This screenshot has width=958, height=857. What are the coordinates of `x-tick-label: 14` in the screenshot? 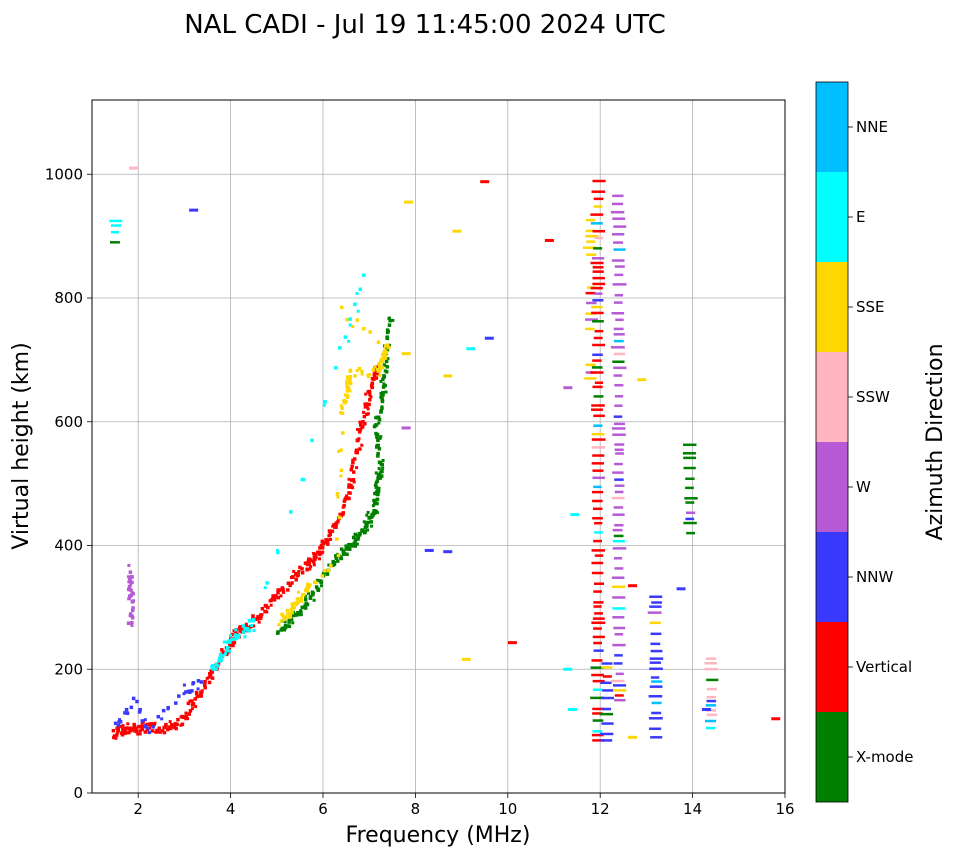 It's located at (692, 809).